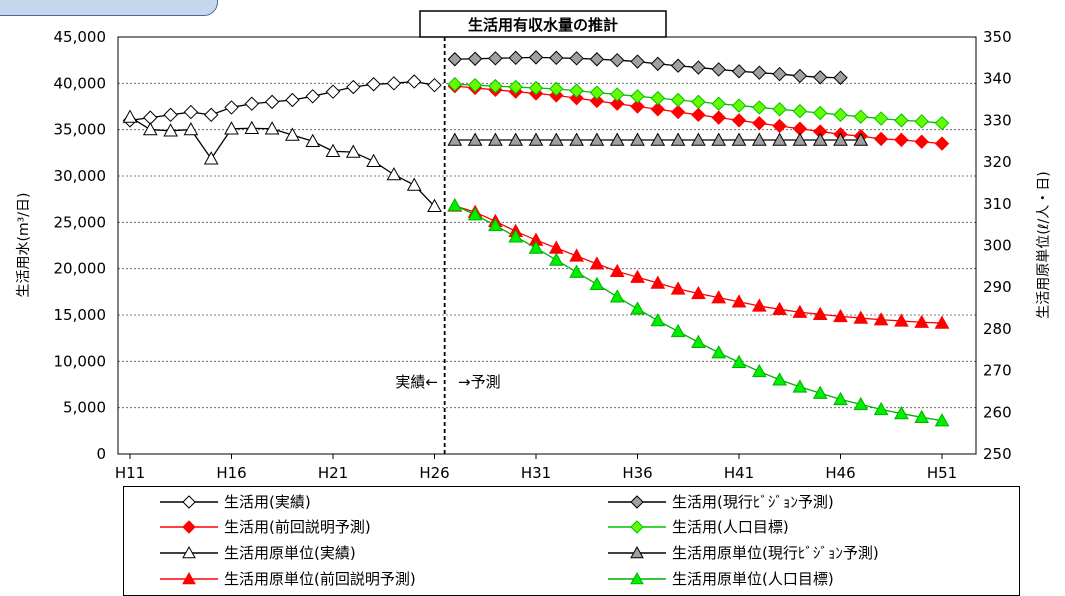 This screenshot has width=1065, height=596. What do you see at coordinates (130, 473) in the screenshot?
I see `x-tick-label: H11` at bounding box center [130, 473].